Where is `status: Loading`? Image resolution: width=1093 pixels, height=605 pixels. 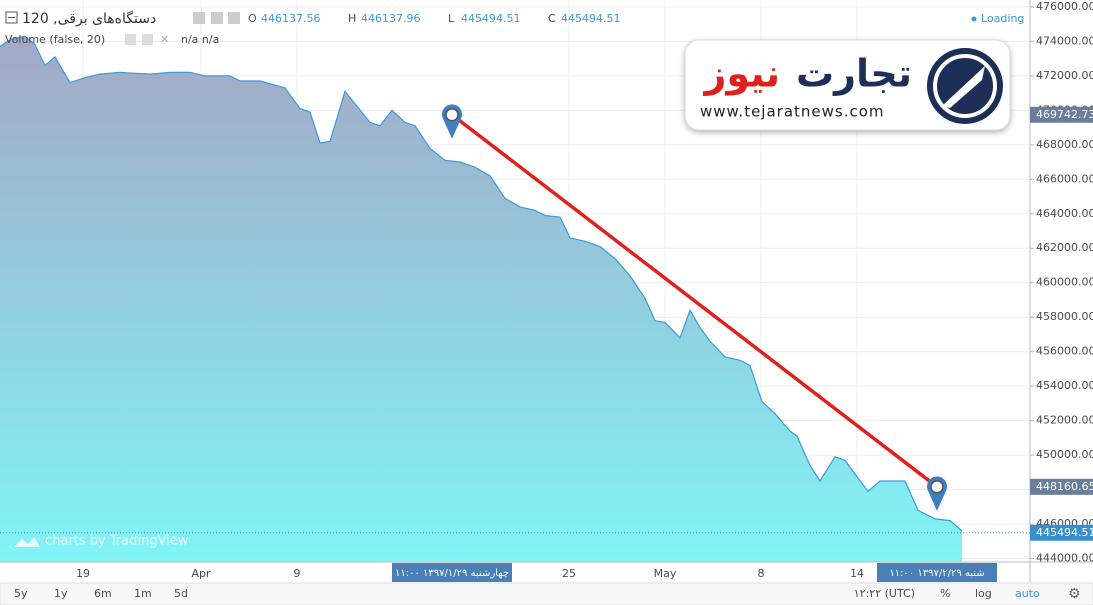 status: Loading is located at coordinates (1002, 18).